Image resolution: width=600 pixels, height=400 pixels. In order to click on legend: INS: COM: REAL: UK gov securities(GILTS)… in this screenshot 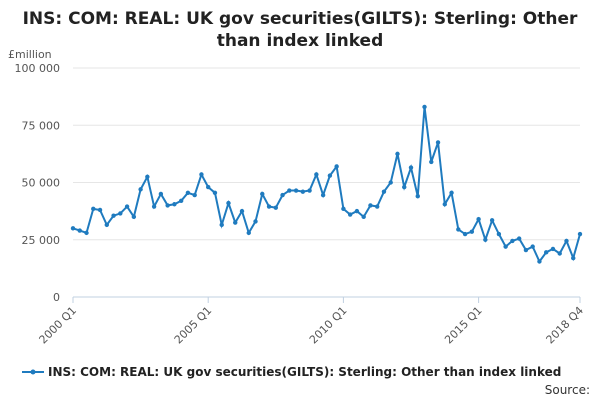, I will do `click(291, 372)`.